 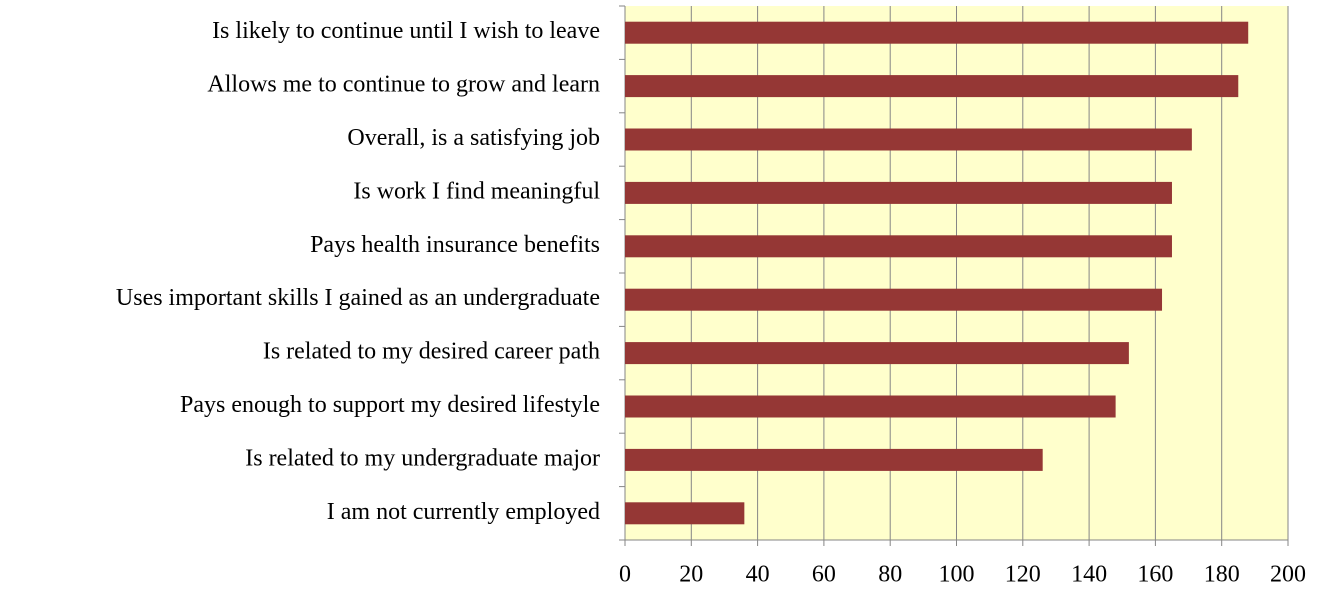 What do you see at coordinates (691, 575) in the screenshot?
I see `x-tick-label: 20` at bounding box center [691, 575].